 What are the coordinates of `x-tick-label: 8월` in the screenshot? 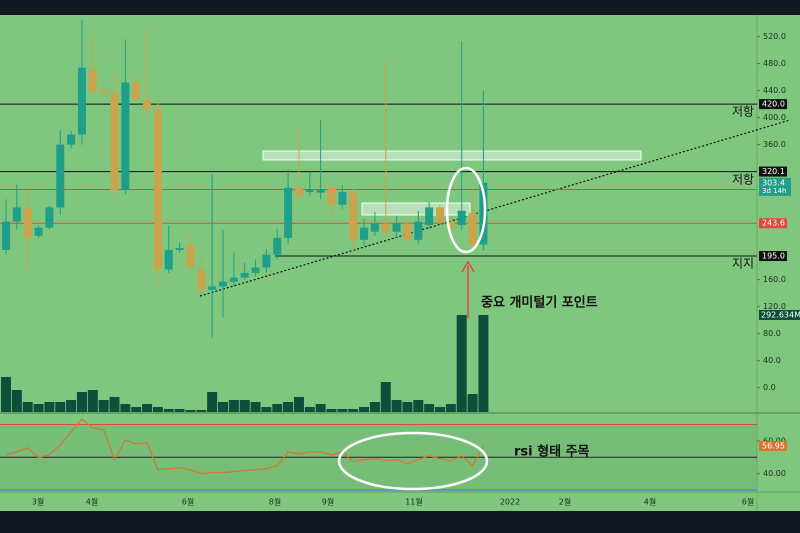 It's located at (275, 502).